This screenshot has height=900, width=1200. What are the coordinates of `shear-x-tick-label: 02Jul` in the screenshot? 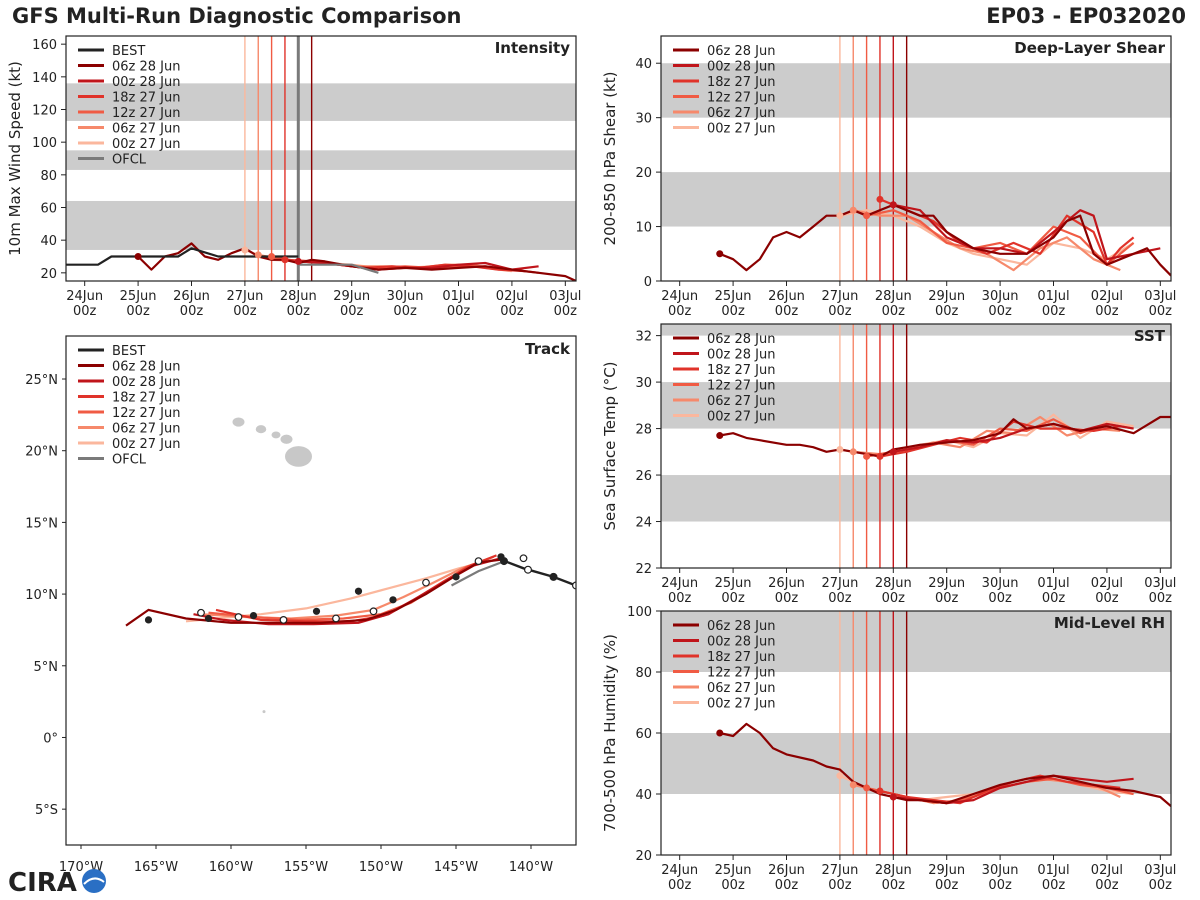 It's located at (1107, 296).